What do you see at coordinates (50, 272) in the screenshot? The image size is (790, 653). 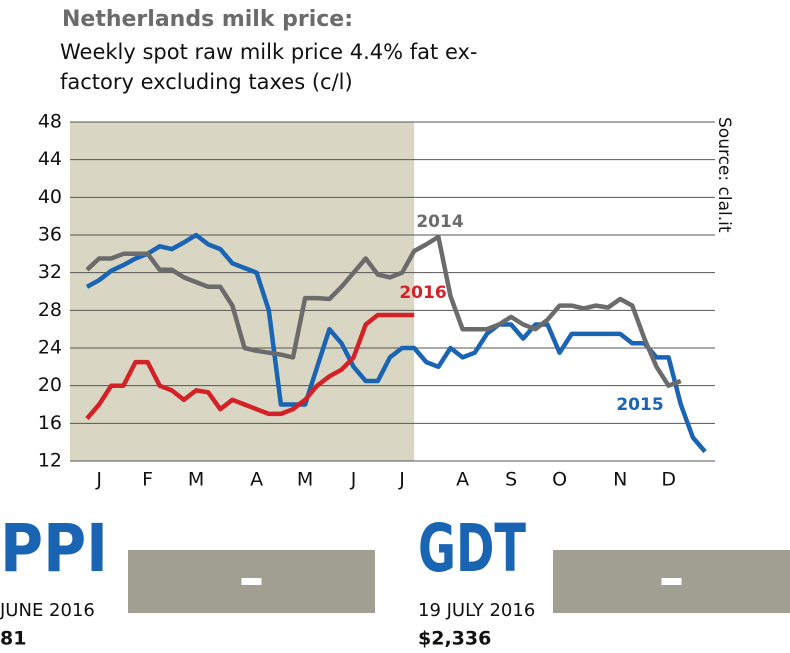 I see `y-tick-label: 32` at bounding box center [50, 272].